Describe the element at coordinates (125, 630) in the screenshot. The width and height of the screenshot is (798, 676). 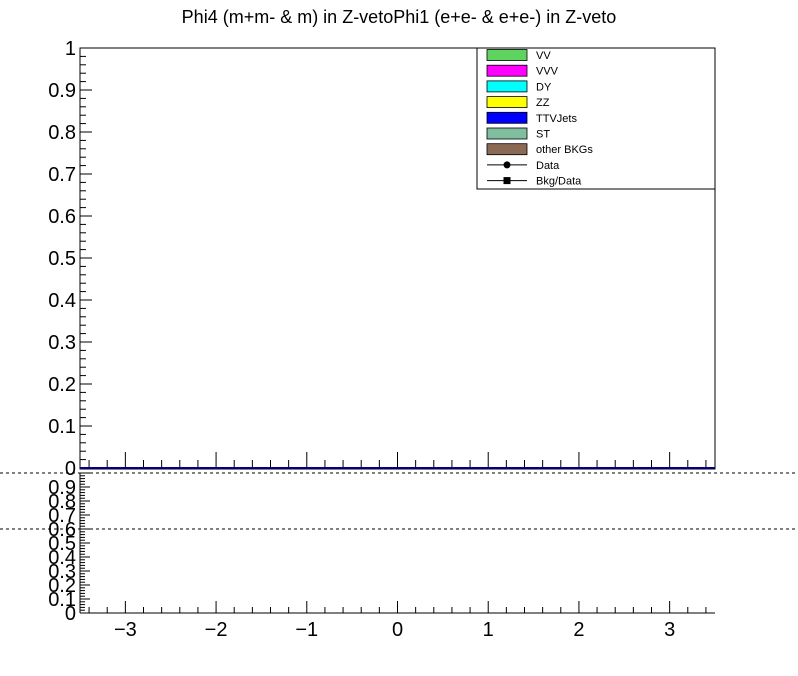
I see `x-tick-label: −3` at that location.